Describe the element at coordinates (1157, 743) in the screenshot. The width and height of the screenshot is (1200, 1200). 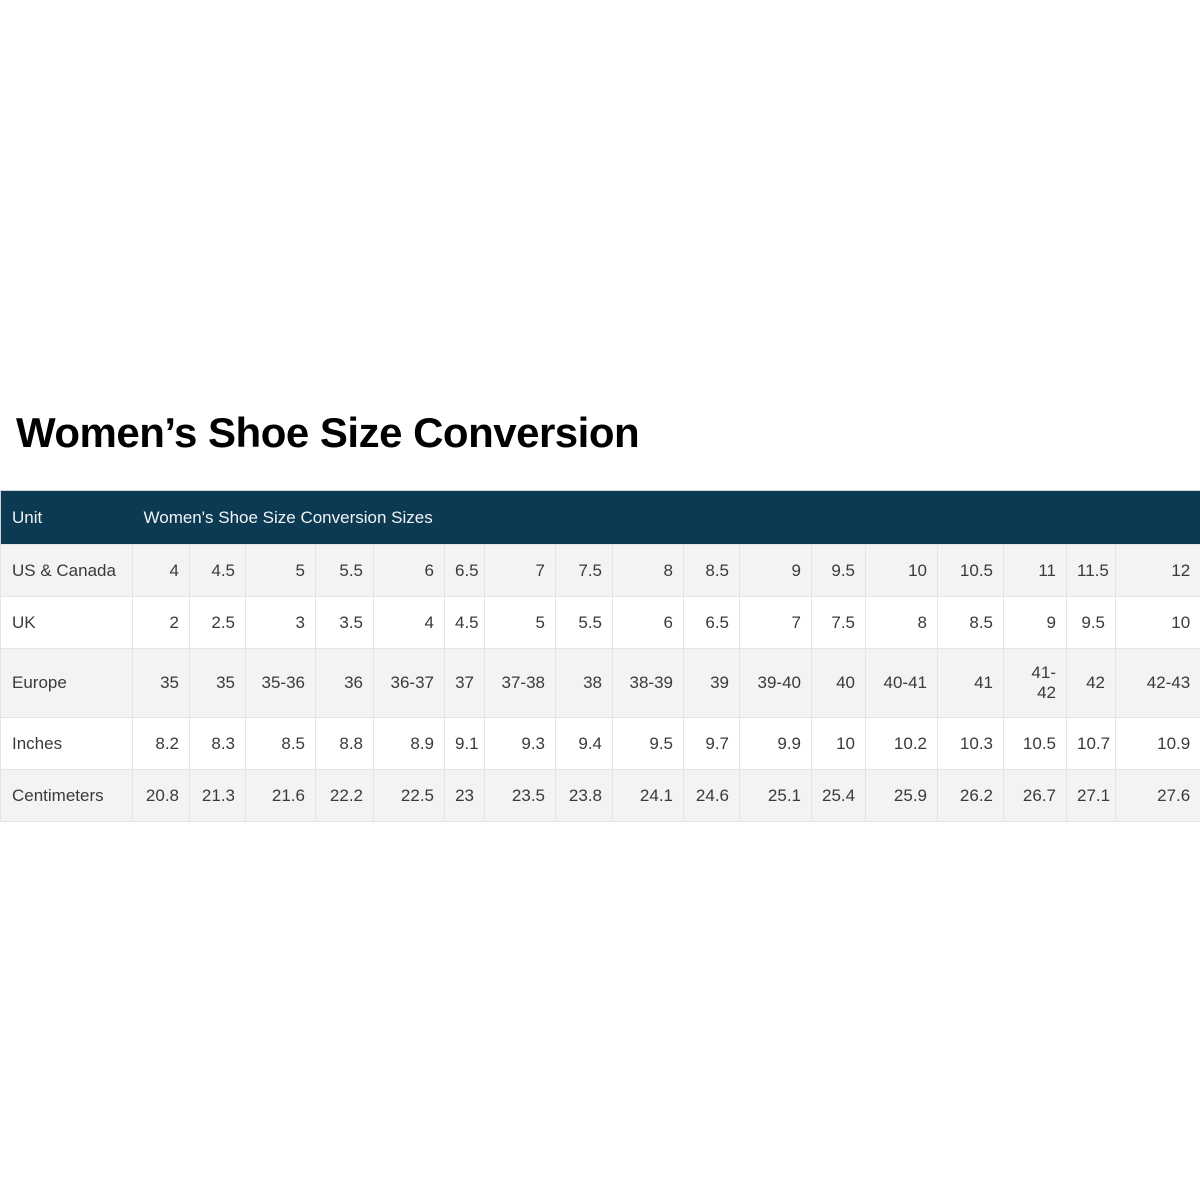
I see `size-value-cell: 10.9` at that location.